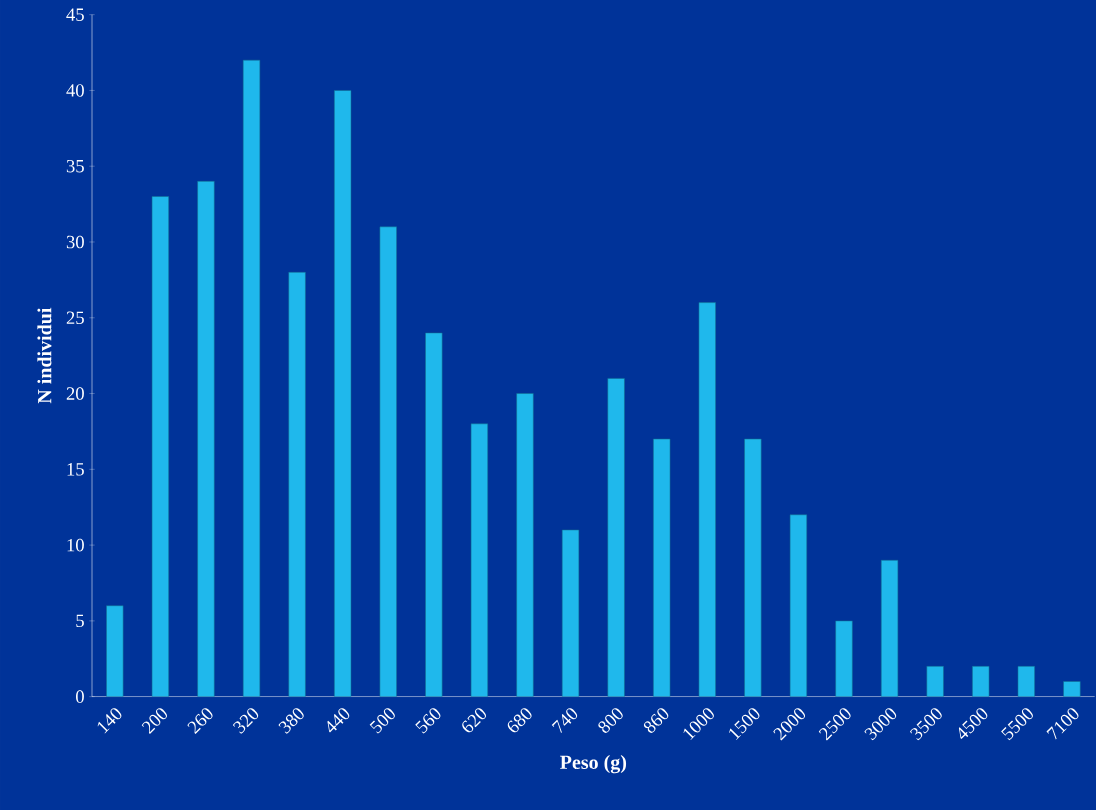 Image resolution: width=1096 pixels, height=810 pixels. Describe the element at coordinates (474, 720) in the screenshot. I see `x-tick-label: 620` at that location.